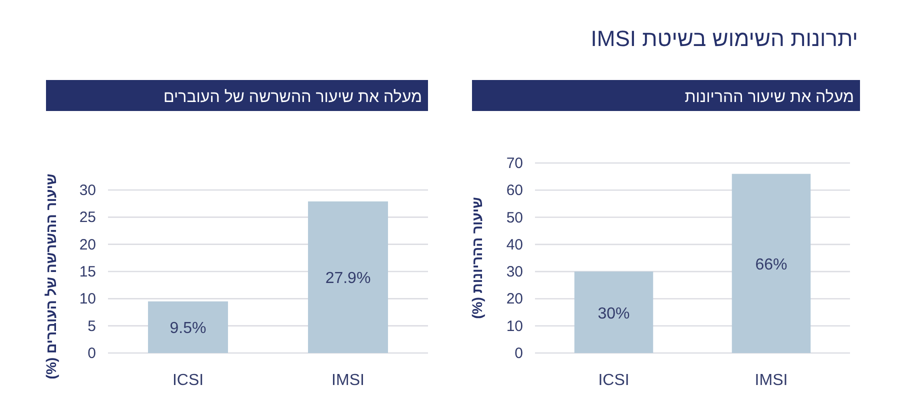 Image resolution: width=900 pixels, height=403 pixels. I want to click on y-axis-title: שיעור ההריונות (%), so click(477, 258).